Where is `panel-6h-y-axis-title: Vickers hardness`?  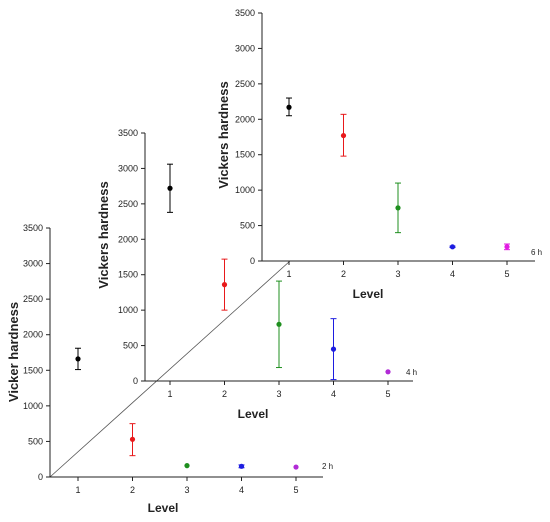
panel-6h-y-axis-title: Vickers hardness is located at coordinates (223, 134).